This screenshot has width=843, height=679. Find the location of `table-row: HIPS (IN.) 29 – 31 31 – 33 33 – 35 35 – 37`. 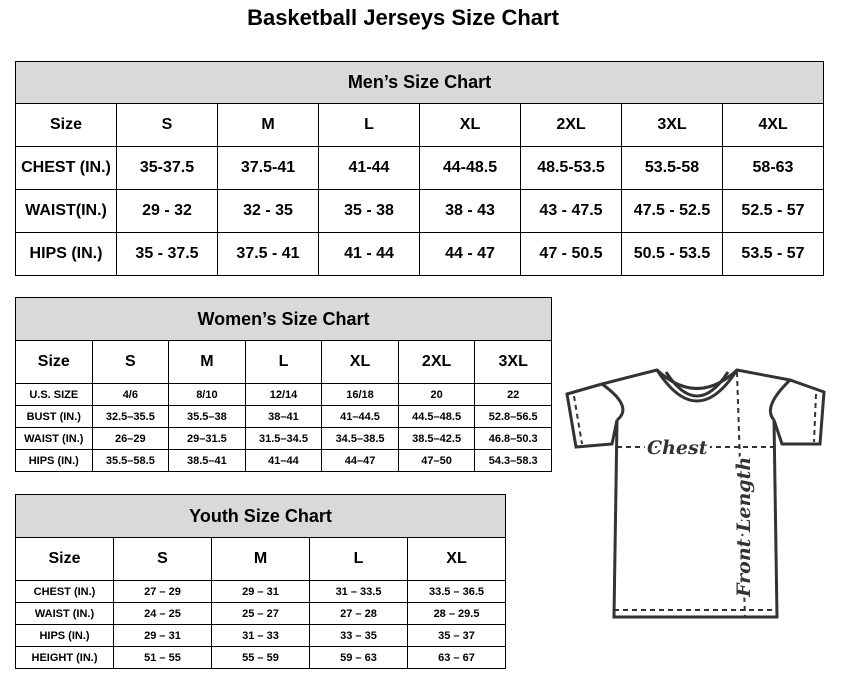

table-row: HIPS (IN.) 29 – 31 31 – 33 33 – 35 35 – 37 is located at coordinates (260, 635).